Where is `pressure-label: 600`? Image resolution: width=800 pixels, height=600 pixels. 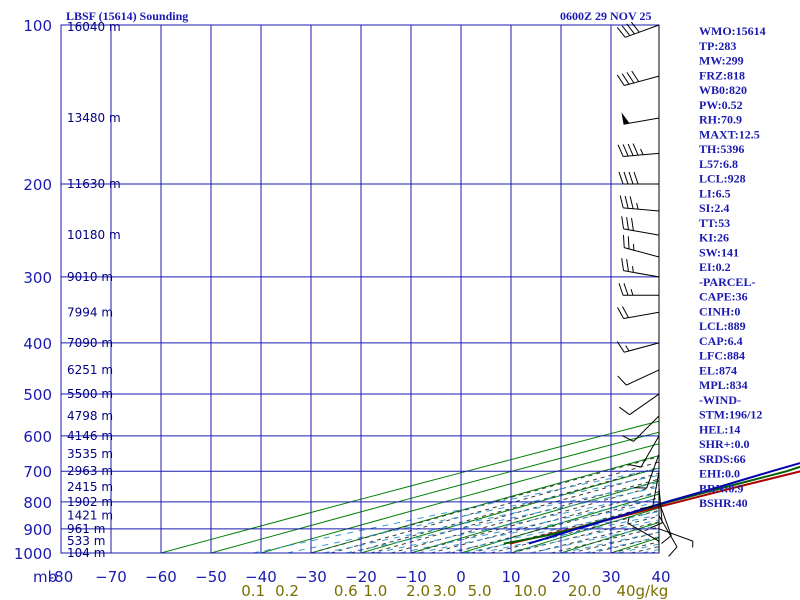 pressure-label: 600 is located at coordinates (37, 437).